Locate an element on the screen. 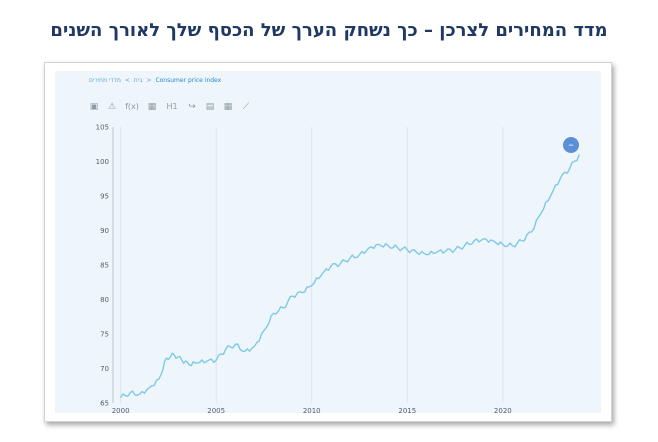 Image resolution: width=658 pixels, height=442 pixels. x-tick-label: 2015 is located at coordinates (407, 410).